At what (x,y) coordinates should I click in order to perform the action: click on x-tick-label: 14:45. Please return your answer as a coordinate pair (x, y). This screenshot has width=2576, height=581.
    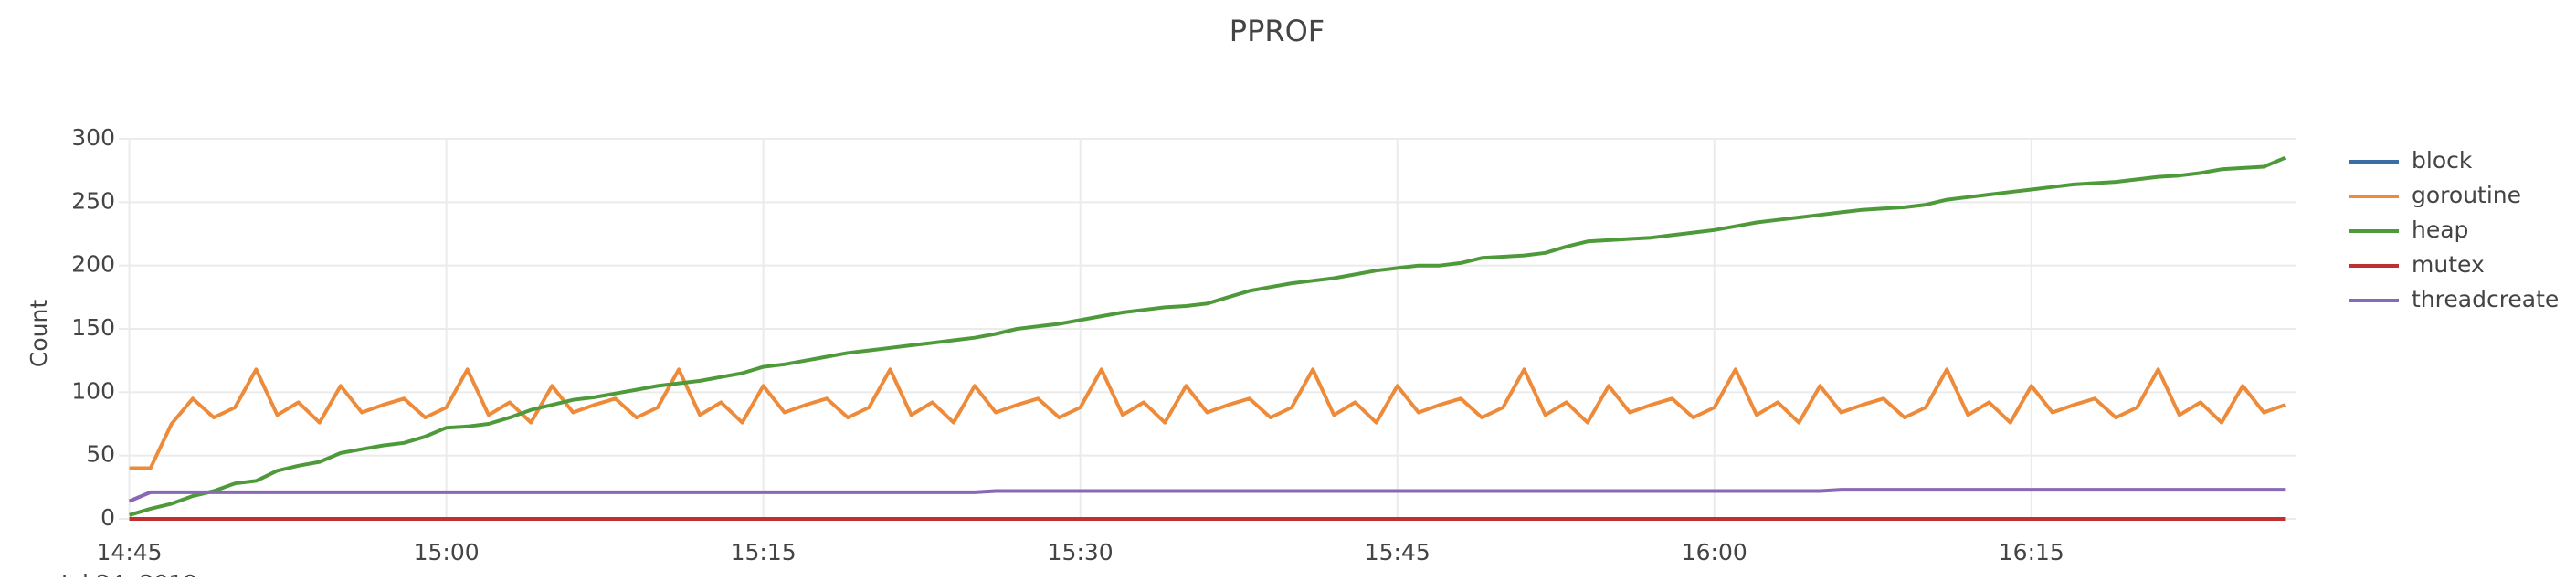
    Looking at the image, I should click on (130, 552).